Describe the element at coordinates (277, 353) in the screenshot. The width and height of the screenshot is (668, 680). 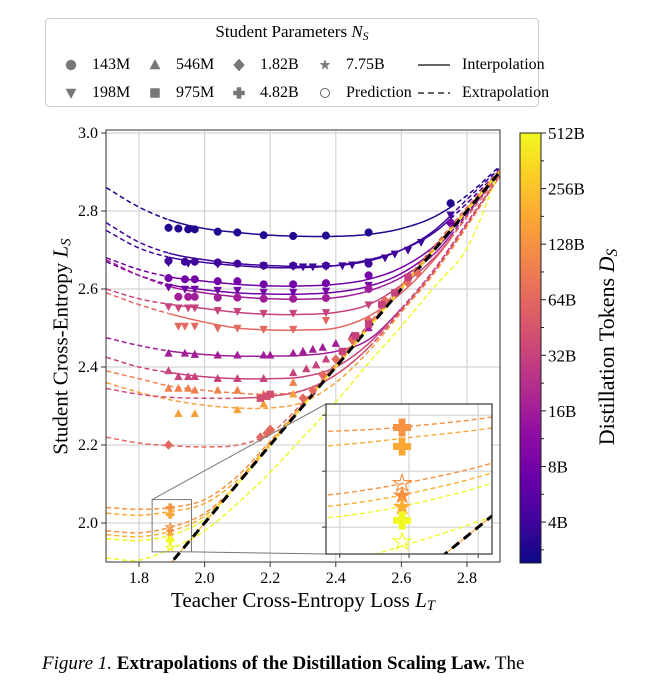
I see `interpolation-curve` at that location.